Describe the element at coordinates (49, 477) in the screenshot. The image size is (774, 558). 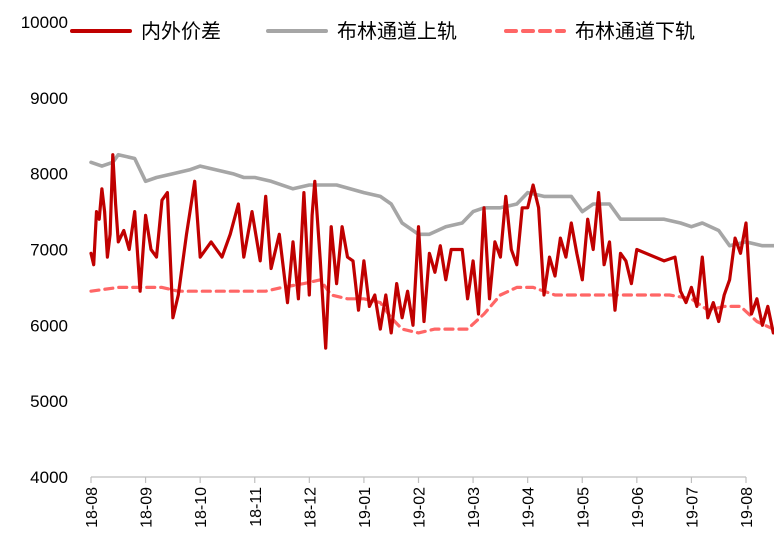
I see `y-tick-label: 4000` at that location.